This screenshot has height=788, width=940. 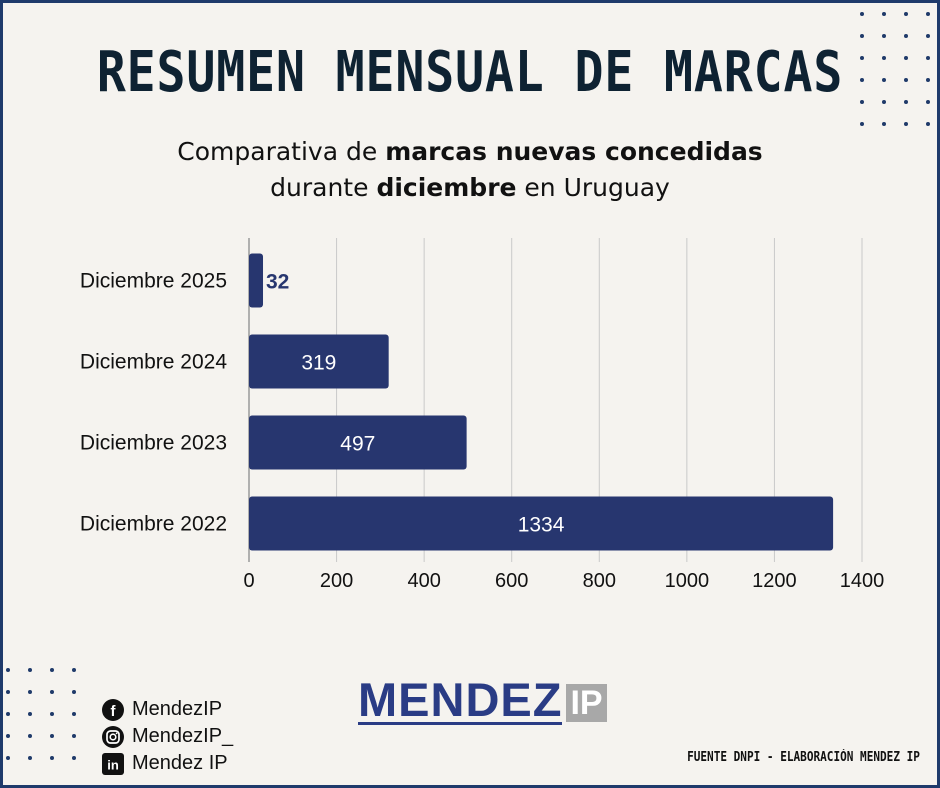 What do you see at coordinates (423, 581) in the screenshot?
I see `x-tick-label: 400` at bounding box center [423, 581].